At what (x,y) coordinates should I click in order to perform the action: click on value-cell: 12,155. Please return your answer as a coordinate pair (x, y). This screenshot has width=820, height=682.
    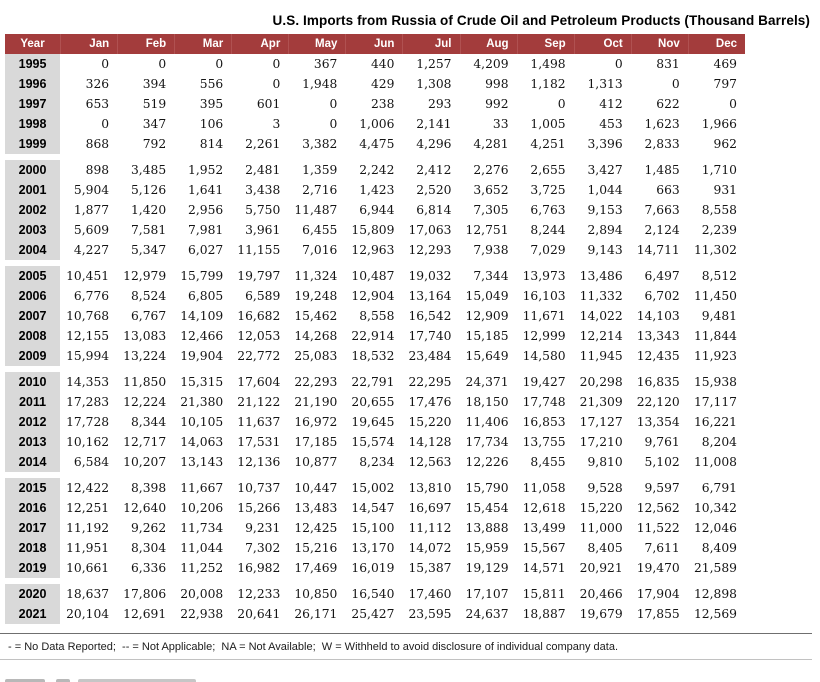
    Looking at the image, I should click on (88, 336).